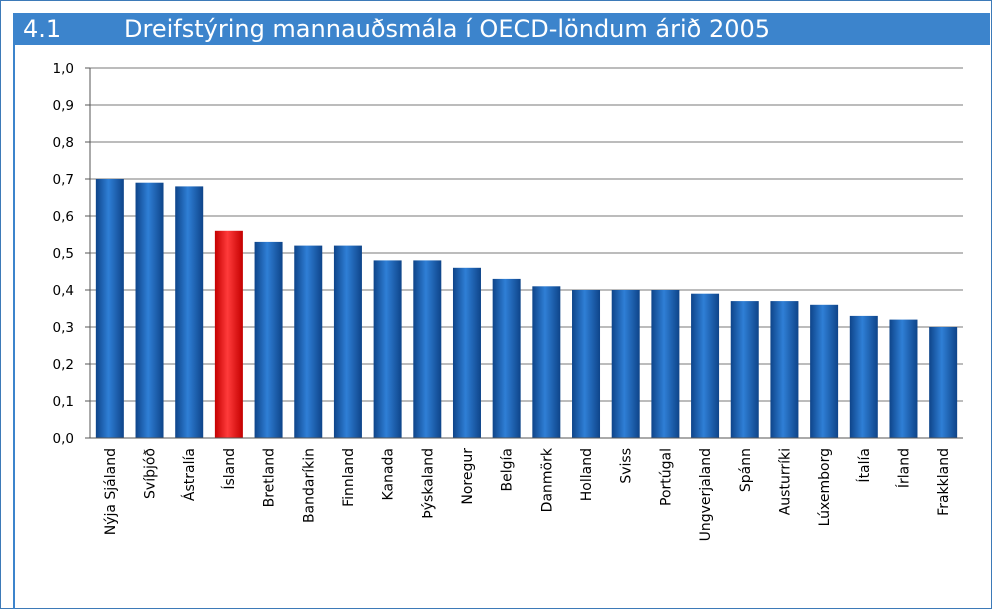 This screenshot has height=611, width=994. I want to click on x-tick-label: Lúxemborg, so click(825, 487).